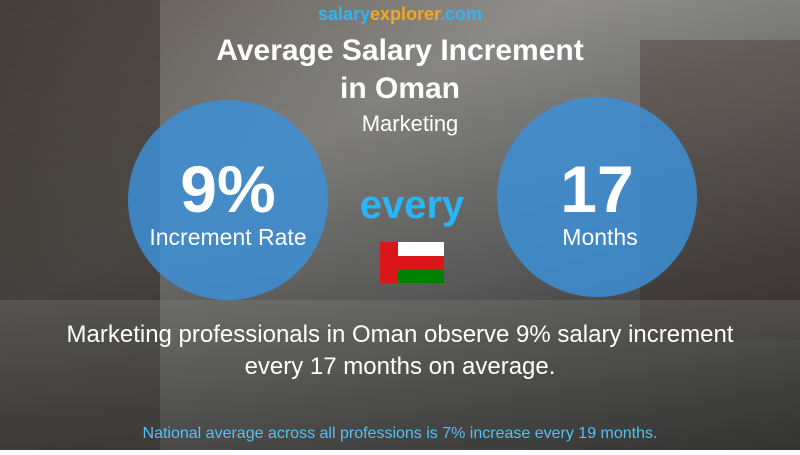  I want to click on logo-part: explorer, so click(405, 14).